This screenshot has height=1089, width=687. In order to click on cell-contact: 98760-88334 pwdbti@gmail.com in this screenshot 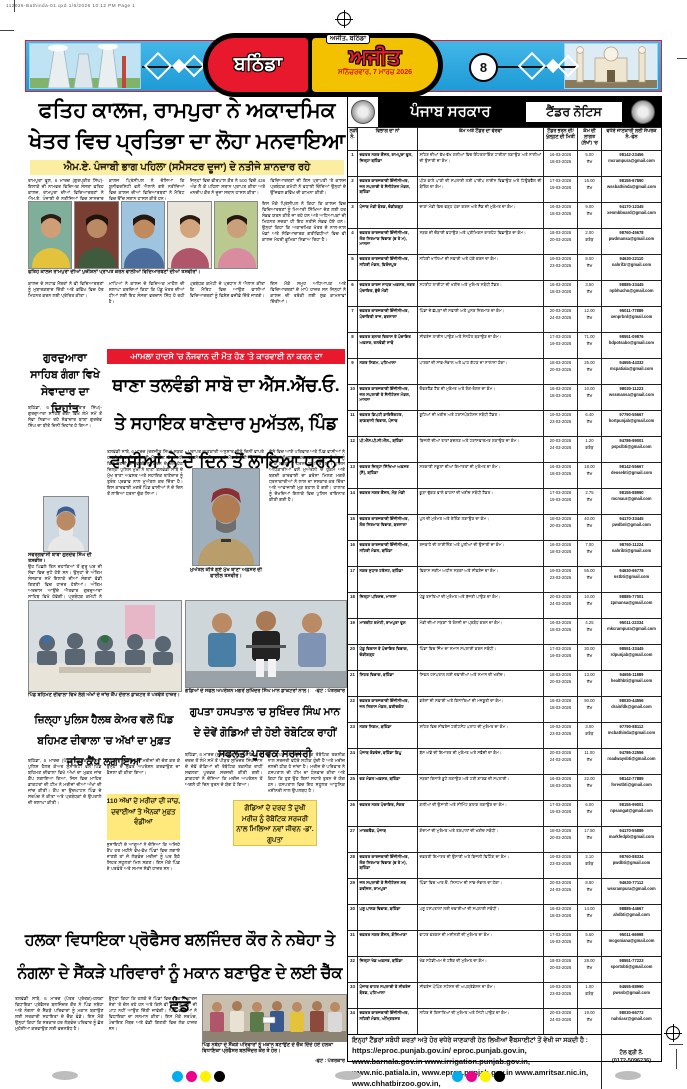, I will do `click(631, 860)`.